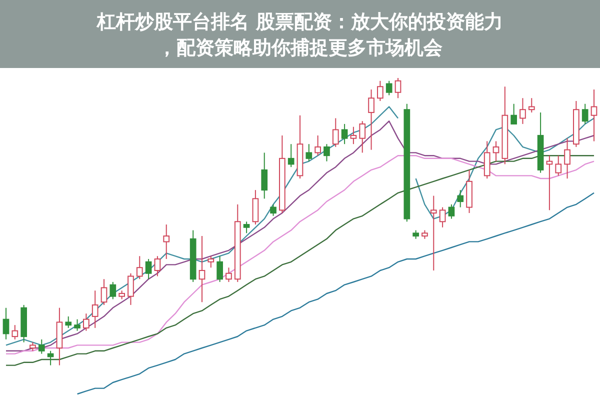 The width and height of the screenshot is (600, 399). What do you see at coordinates (299, 35) in the screenshot?
I see `chart-title: 杠杆炒股平台排名 股票配资：放大你的投资能力，配资策略助你捕捉更多市场机会` at bounding box center [299, 35].